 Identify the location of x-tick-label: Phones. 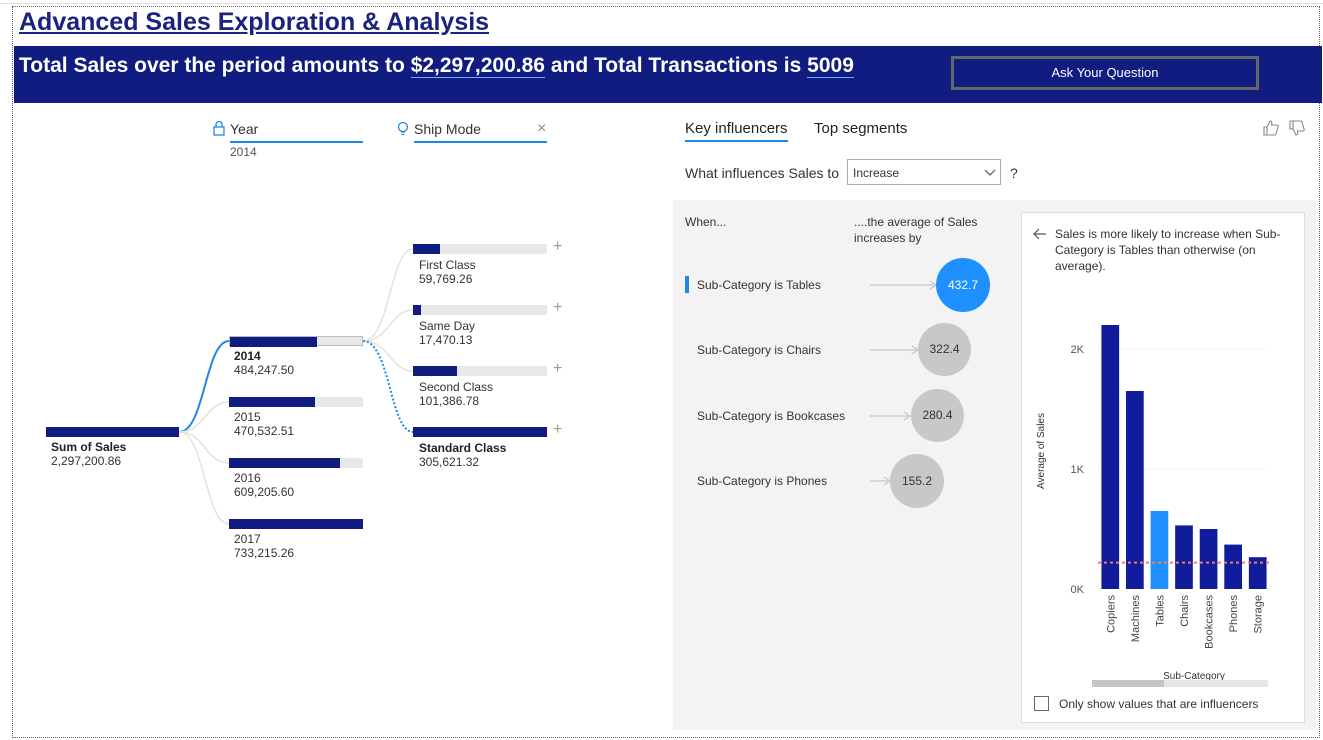
(1234, 614).